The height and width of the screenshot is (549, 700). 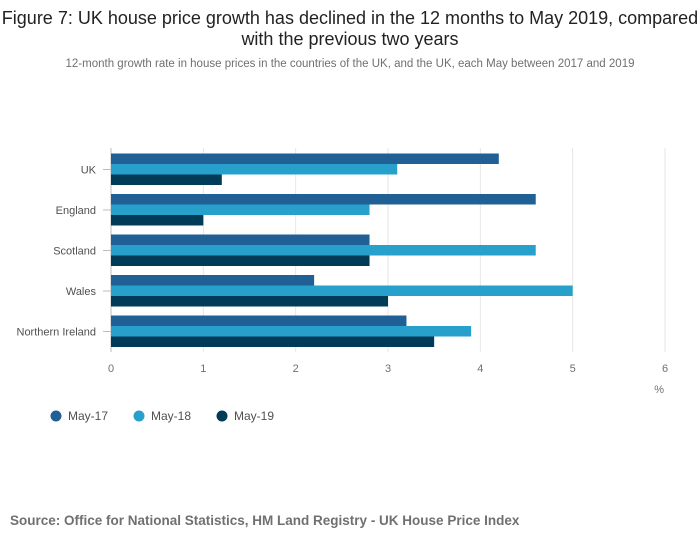 I want to click on legend: May-17 May-18 May-19, so click(x=162, y=416).